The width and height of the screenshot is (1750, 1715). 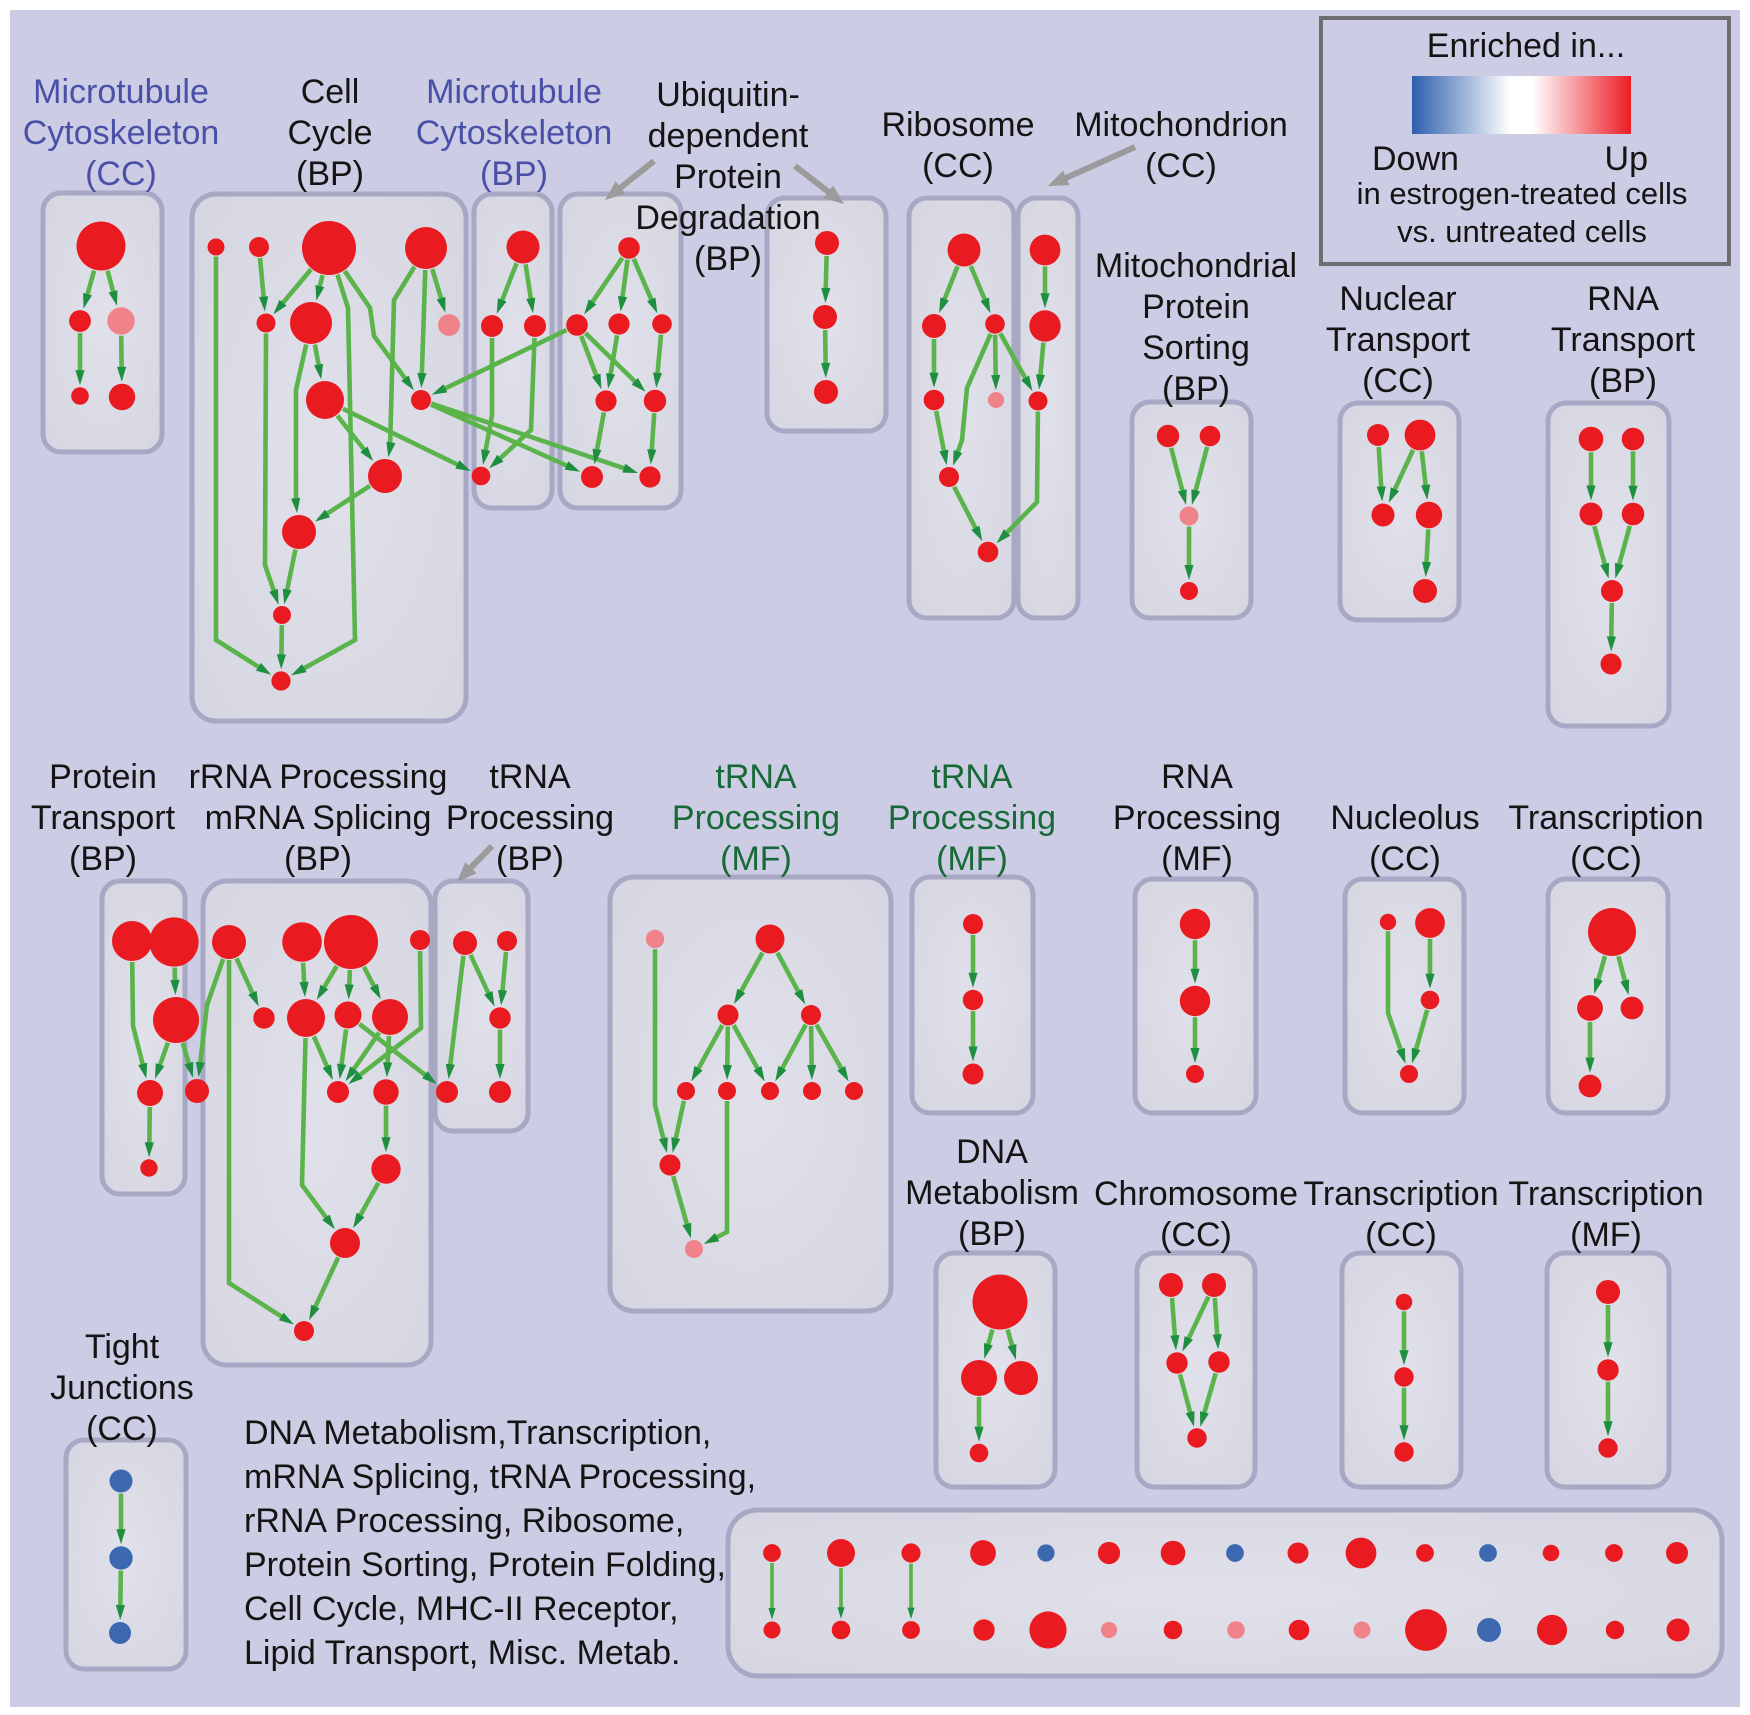 I want to click on svg-text: mRNA Splicing, so click(x=318, y=818).